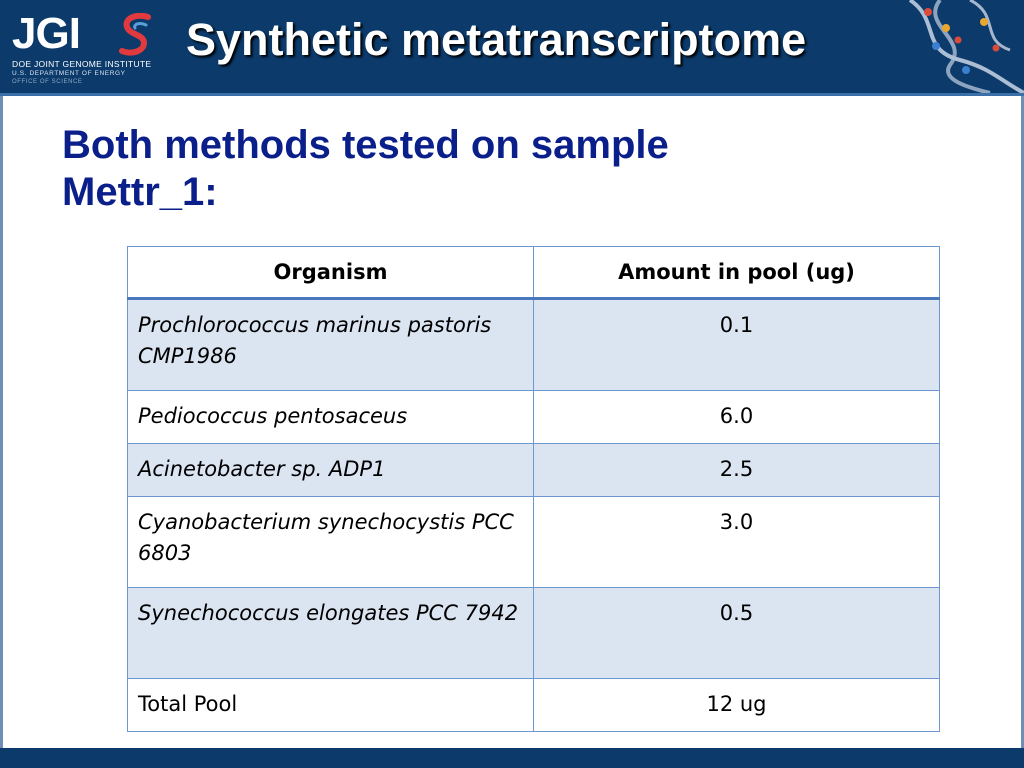 The height and width of the screenshot is (768, 1024). I want to click on dna-helix-icon, so click(966, 46).